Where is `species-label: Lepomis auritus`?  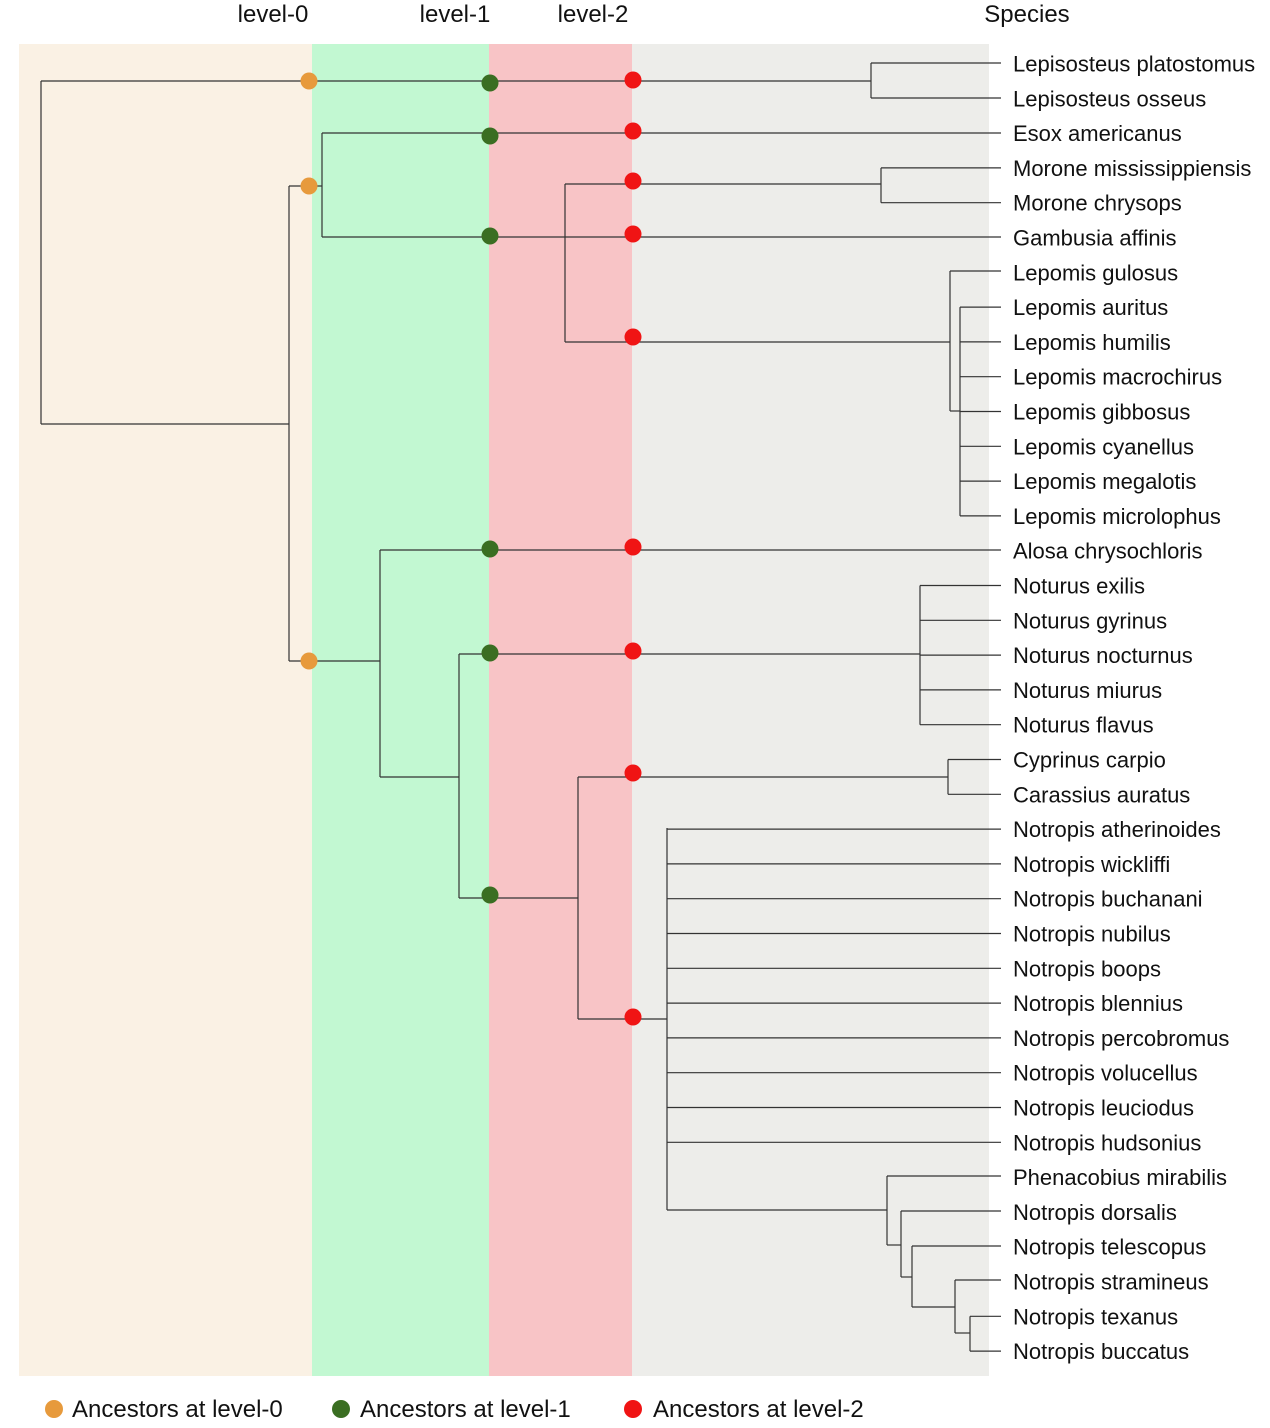
species-label: Lepomis auritus is located at coordinates (1090, 307).